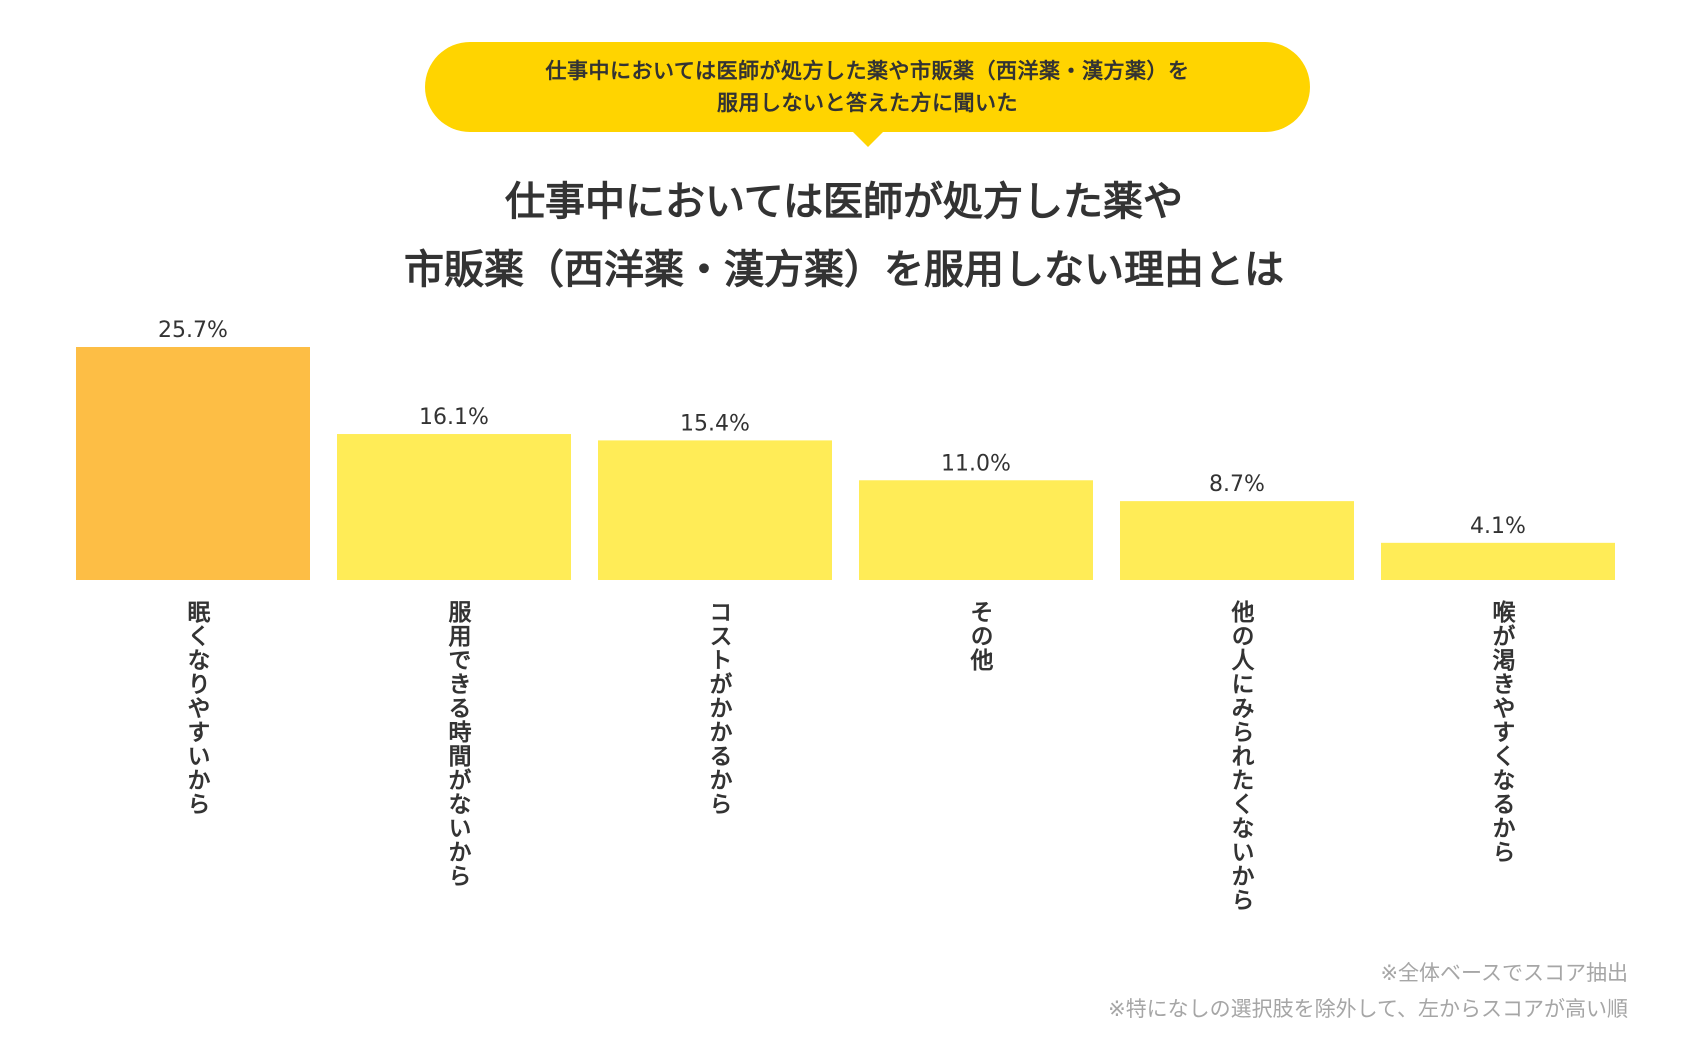 This screenshot has height=1056, width=1688. I want to click on category-label-3: コストがかかるから, so click(718, 708).